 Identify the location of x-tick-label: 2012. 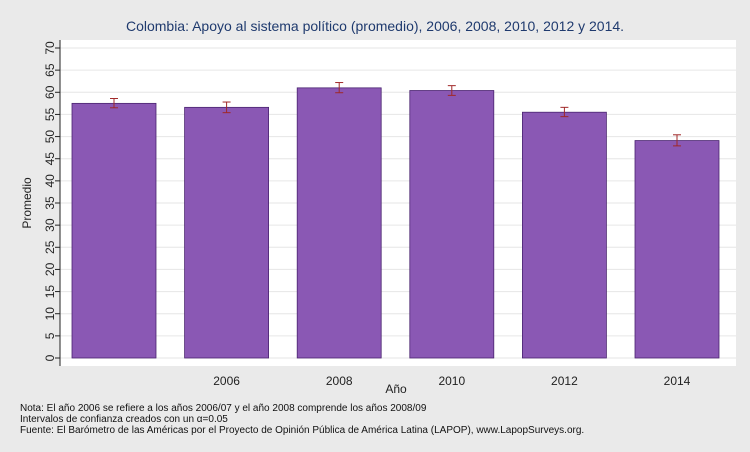
(564, 381).